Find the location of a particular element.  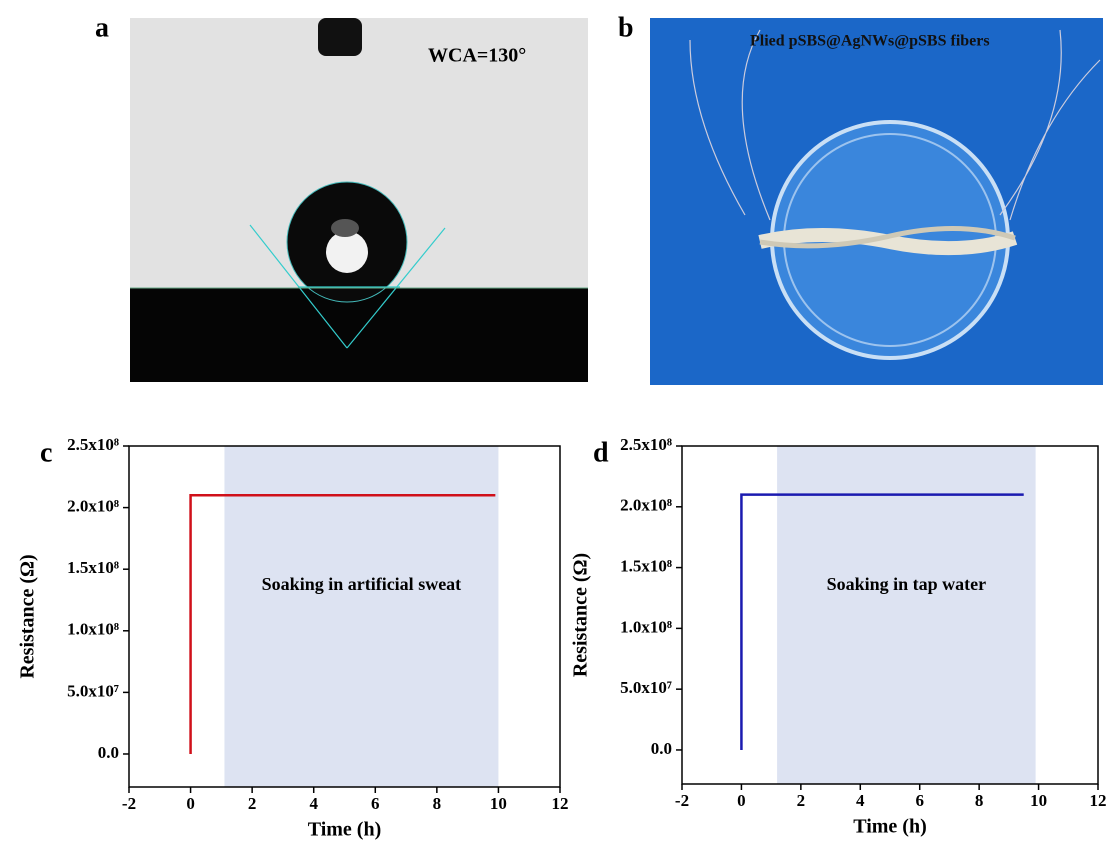

panel-label: c is located at coordinates (46, 452).